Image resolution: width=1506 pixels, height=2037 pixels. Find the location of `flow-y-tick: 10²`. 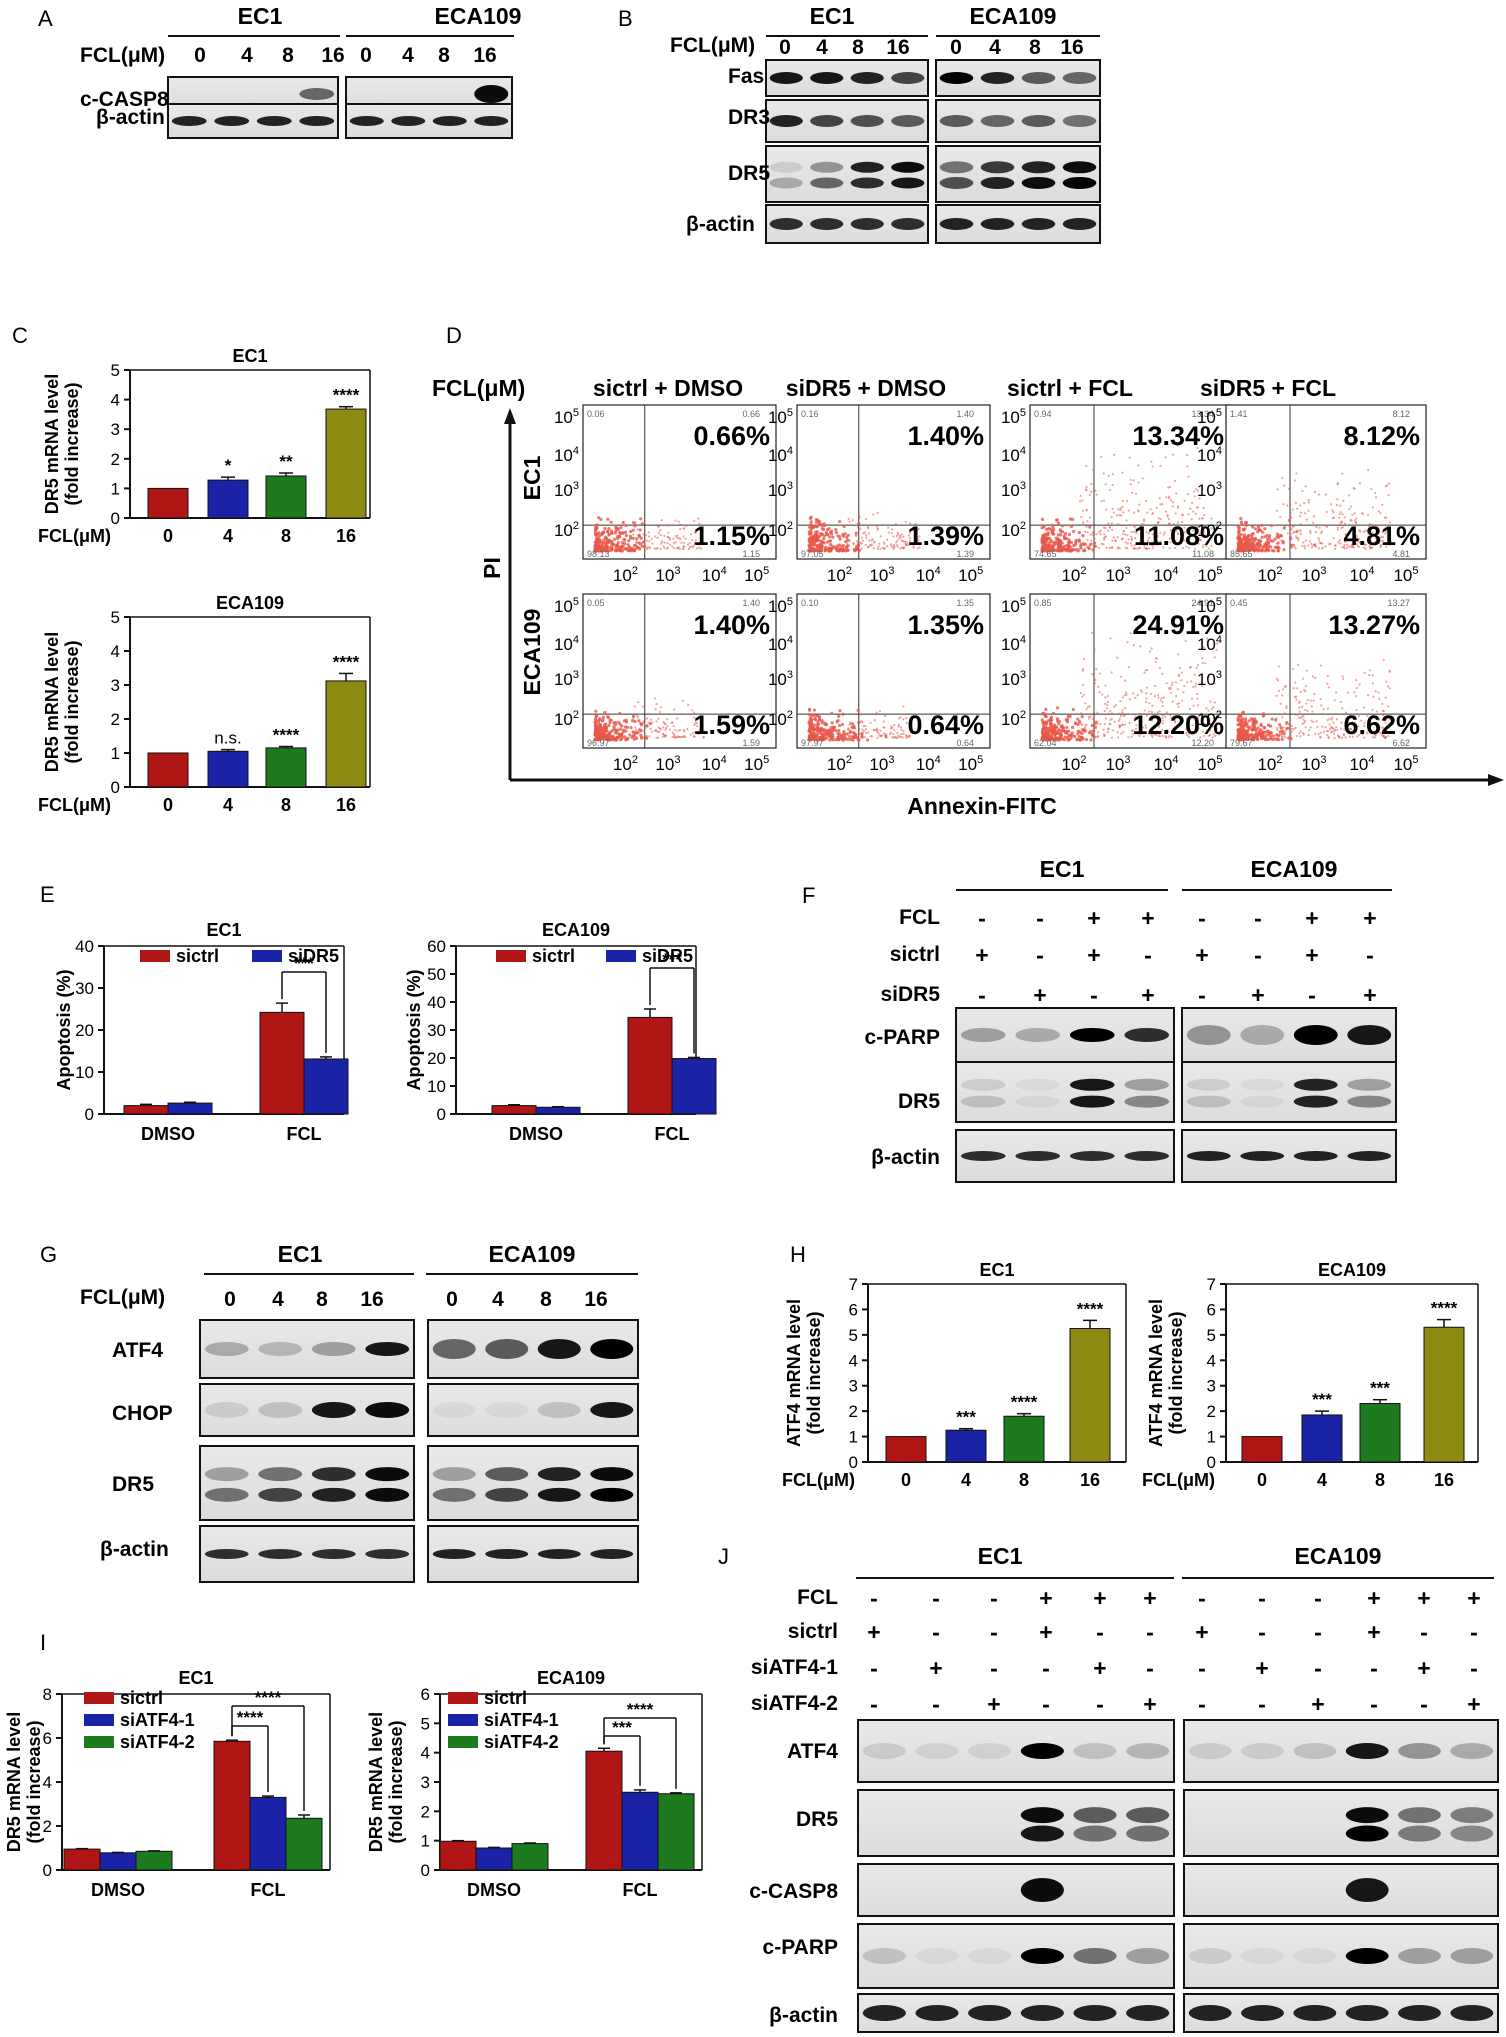

flow-y-tick: 10² is located at coordinates (780, 530).